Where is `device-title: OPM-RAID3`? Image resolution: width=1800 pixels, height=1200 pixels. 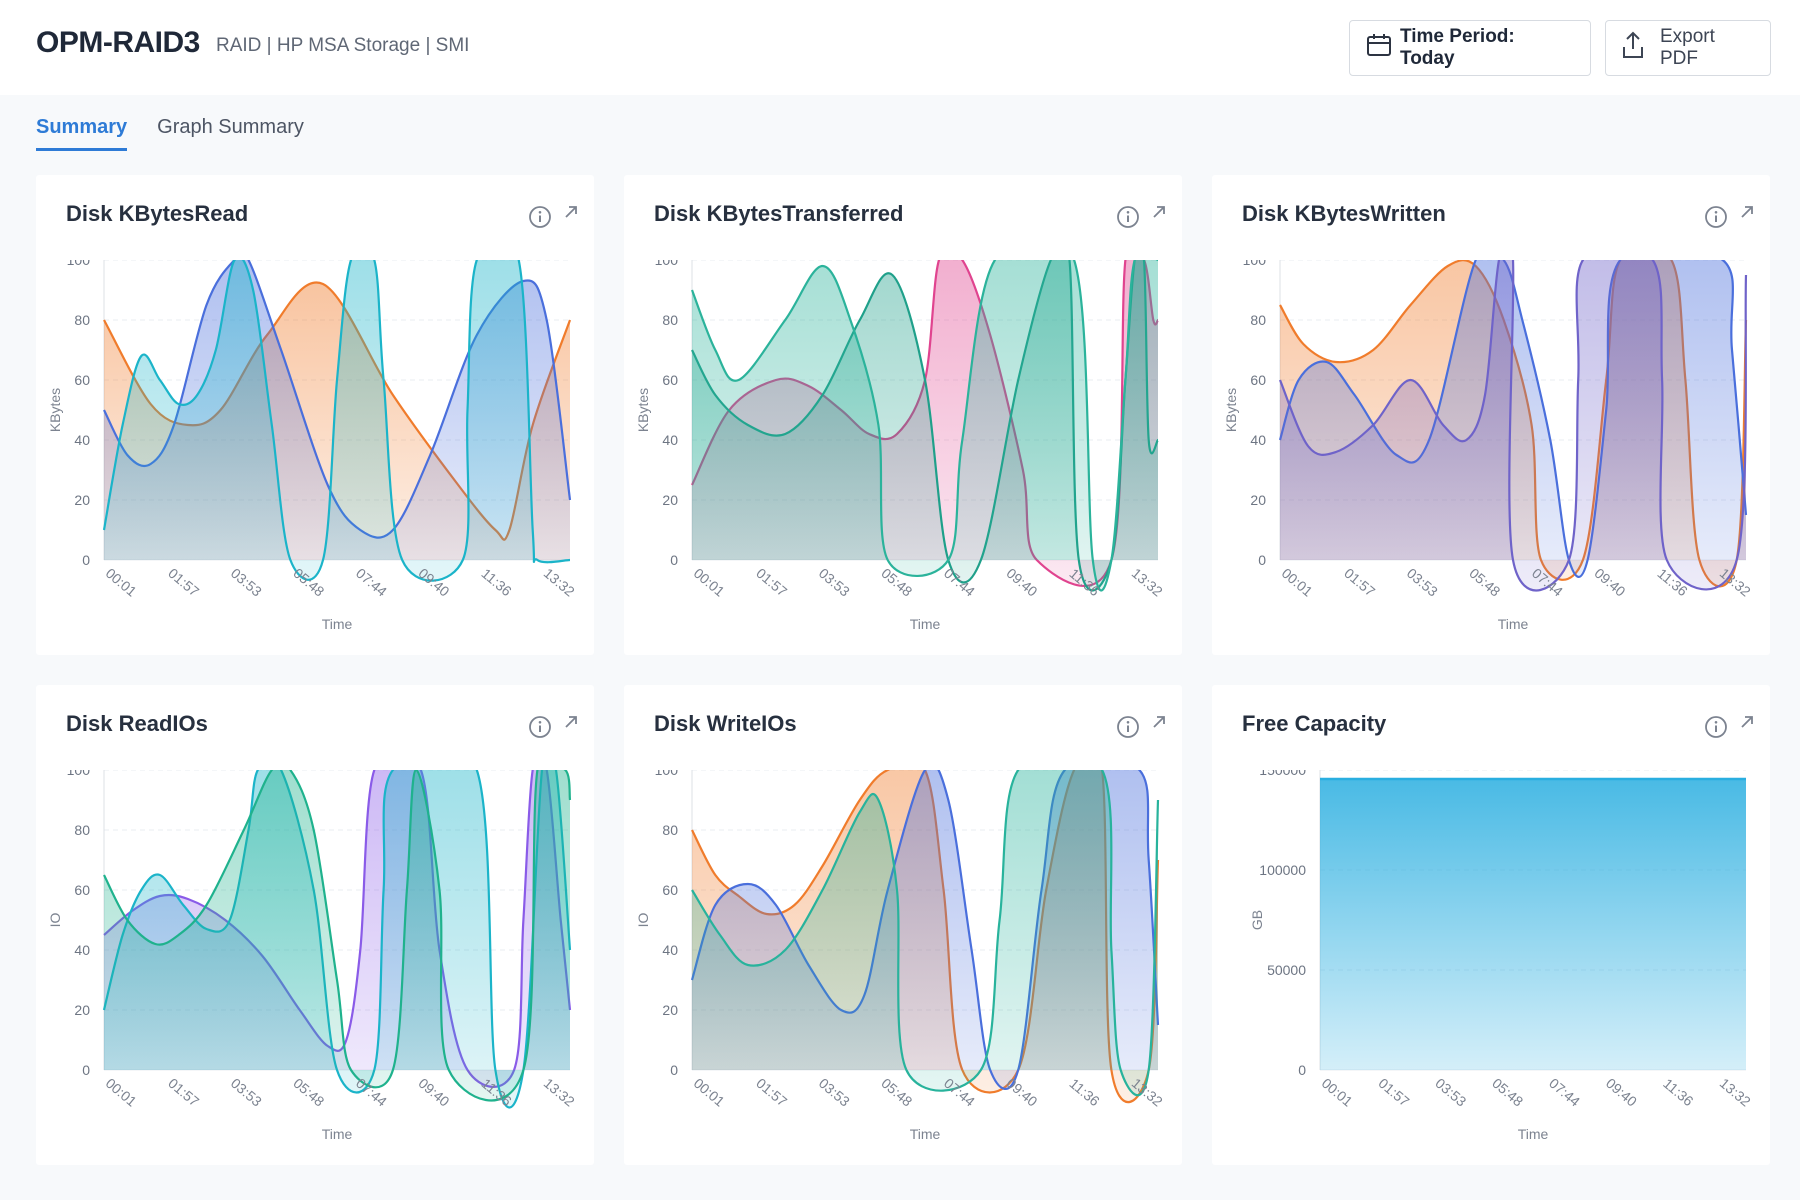 device-title: OPM-RAID3 is located at coordinates (118, 42).